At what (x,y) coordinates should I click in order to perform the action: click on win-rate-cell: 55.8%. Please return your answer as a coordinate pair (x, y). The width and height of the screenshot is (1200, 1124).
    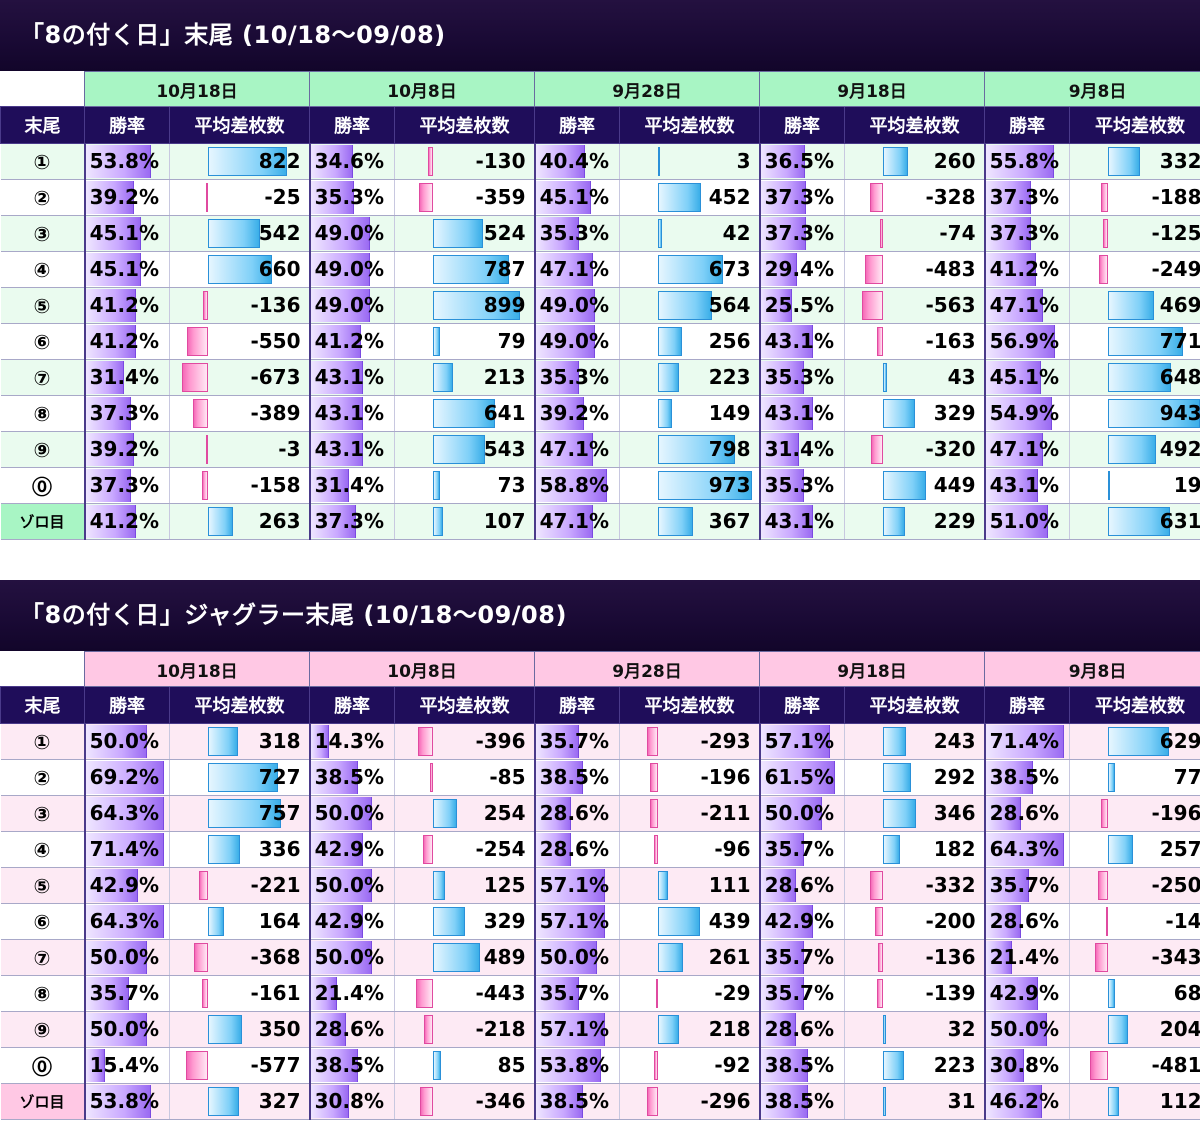
    Looking at the image, I should click on (1027, 161).